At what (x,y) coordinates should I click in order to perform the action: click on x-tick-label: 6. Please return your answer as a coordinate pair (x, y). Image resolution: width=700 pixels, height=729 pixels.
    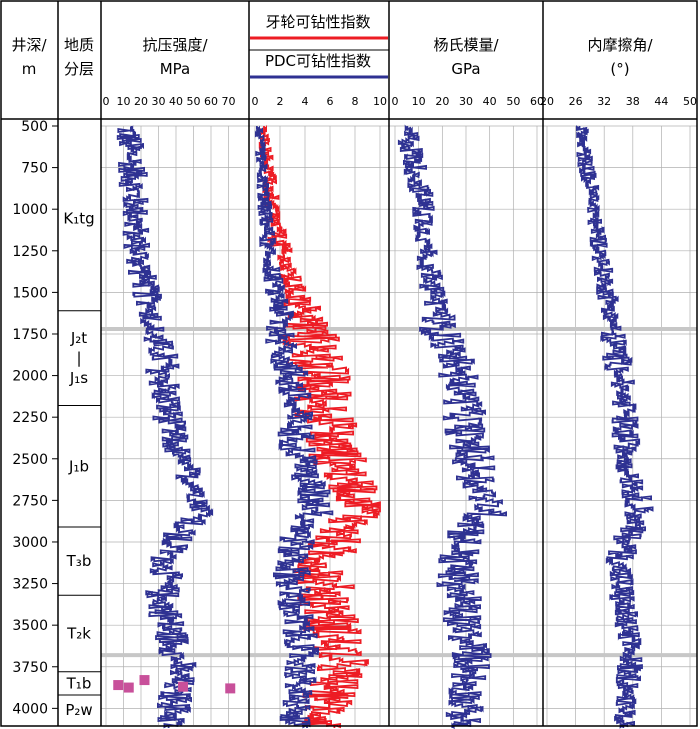
    Looking at the image, I should click on (330, 101).